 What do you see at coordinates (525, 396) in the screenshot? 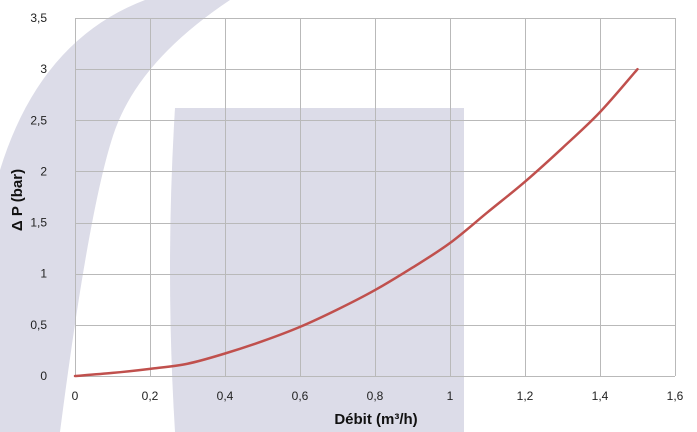
I see `x-tick-label: 1,2` at bounding box center [525, 396].